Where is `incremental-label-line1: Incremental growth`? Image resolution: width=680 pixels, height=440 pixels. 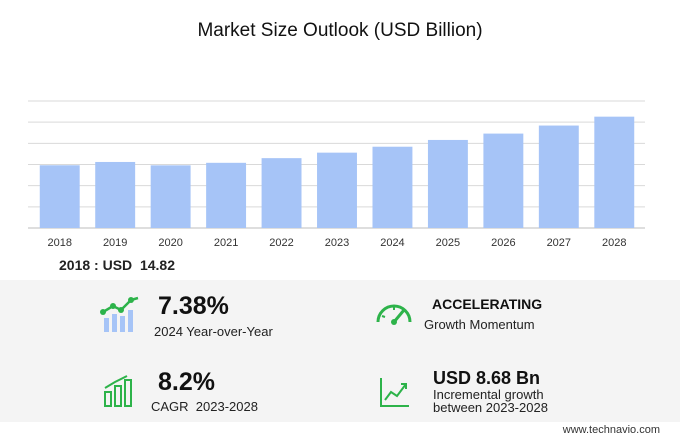
incremental-label-line1: Incremental growth is located at coordinates (488, 394).